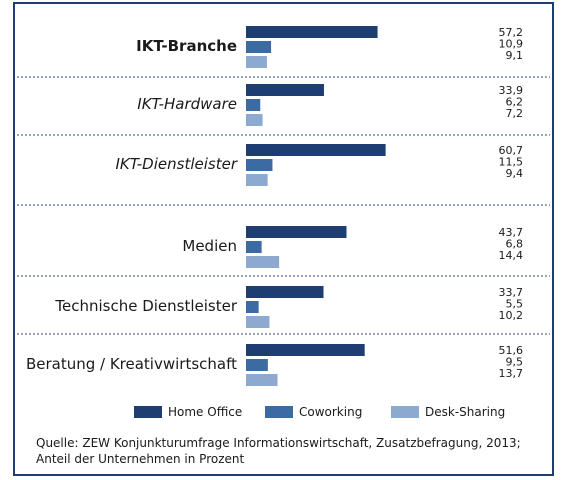 This screenshot has height=480, width=570. I want to click on bar-home-office-ikt-branche, so click(312, 32).